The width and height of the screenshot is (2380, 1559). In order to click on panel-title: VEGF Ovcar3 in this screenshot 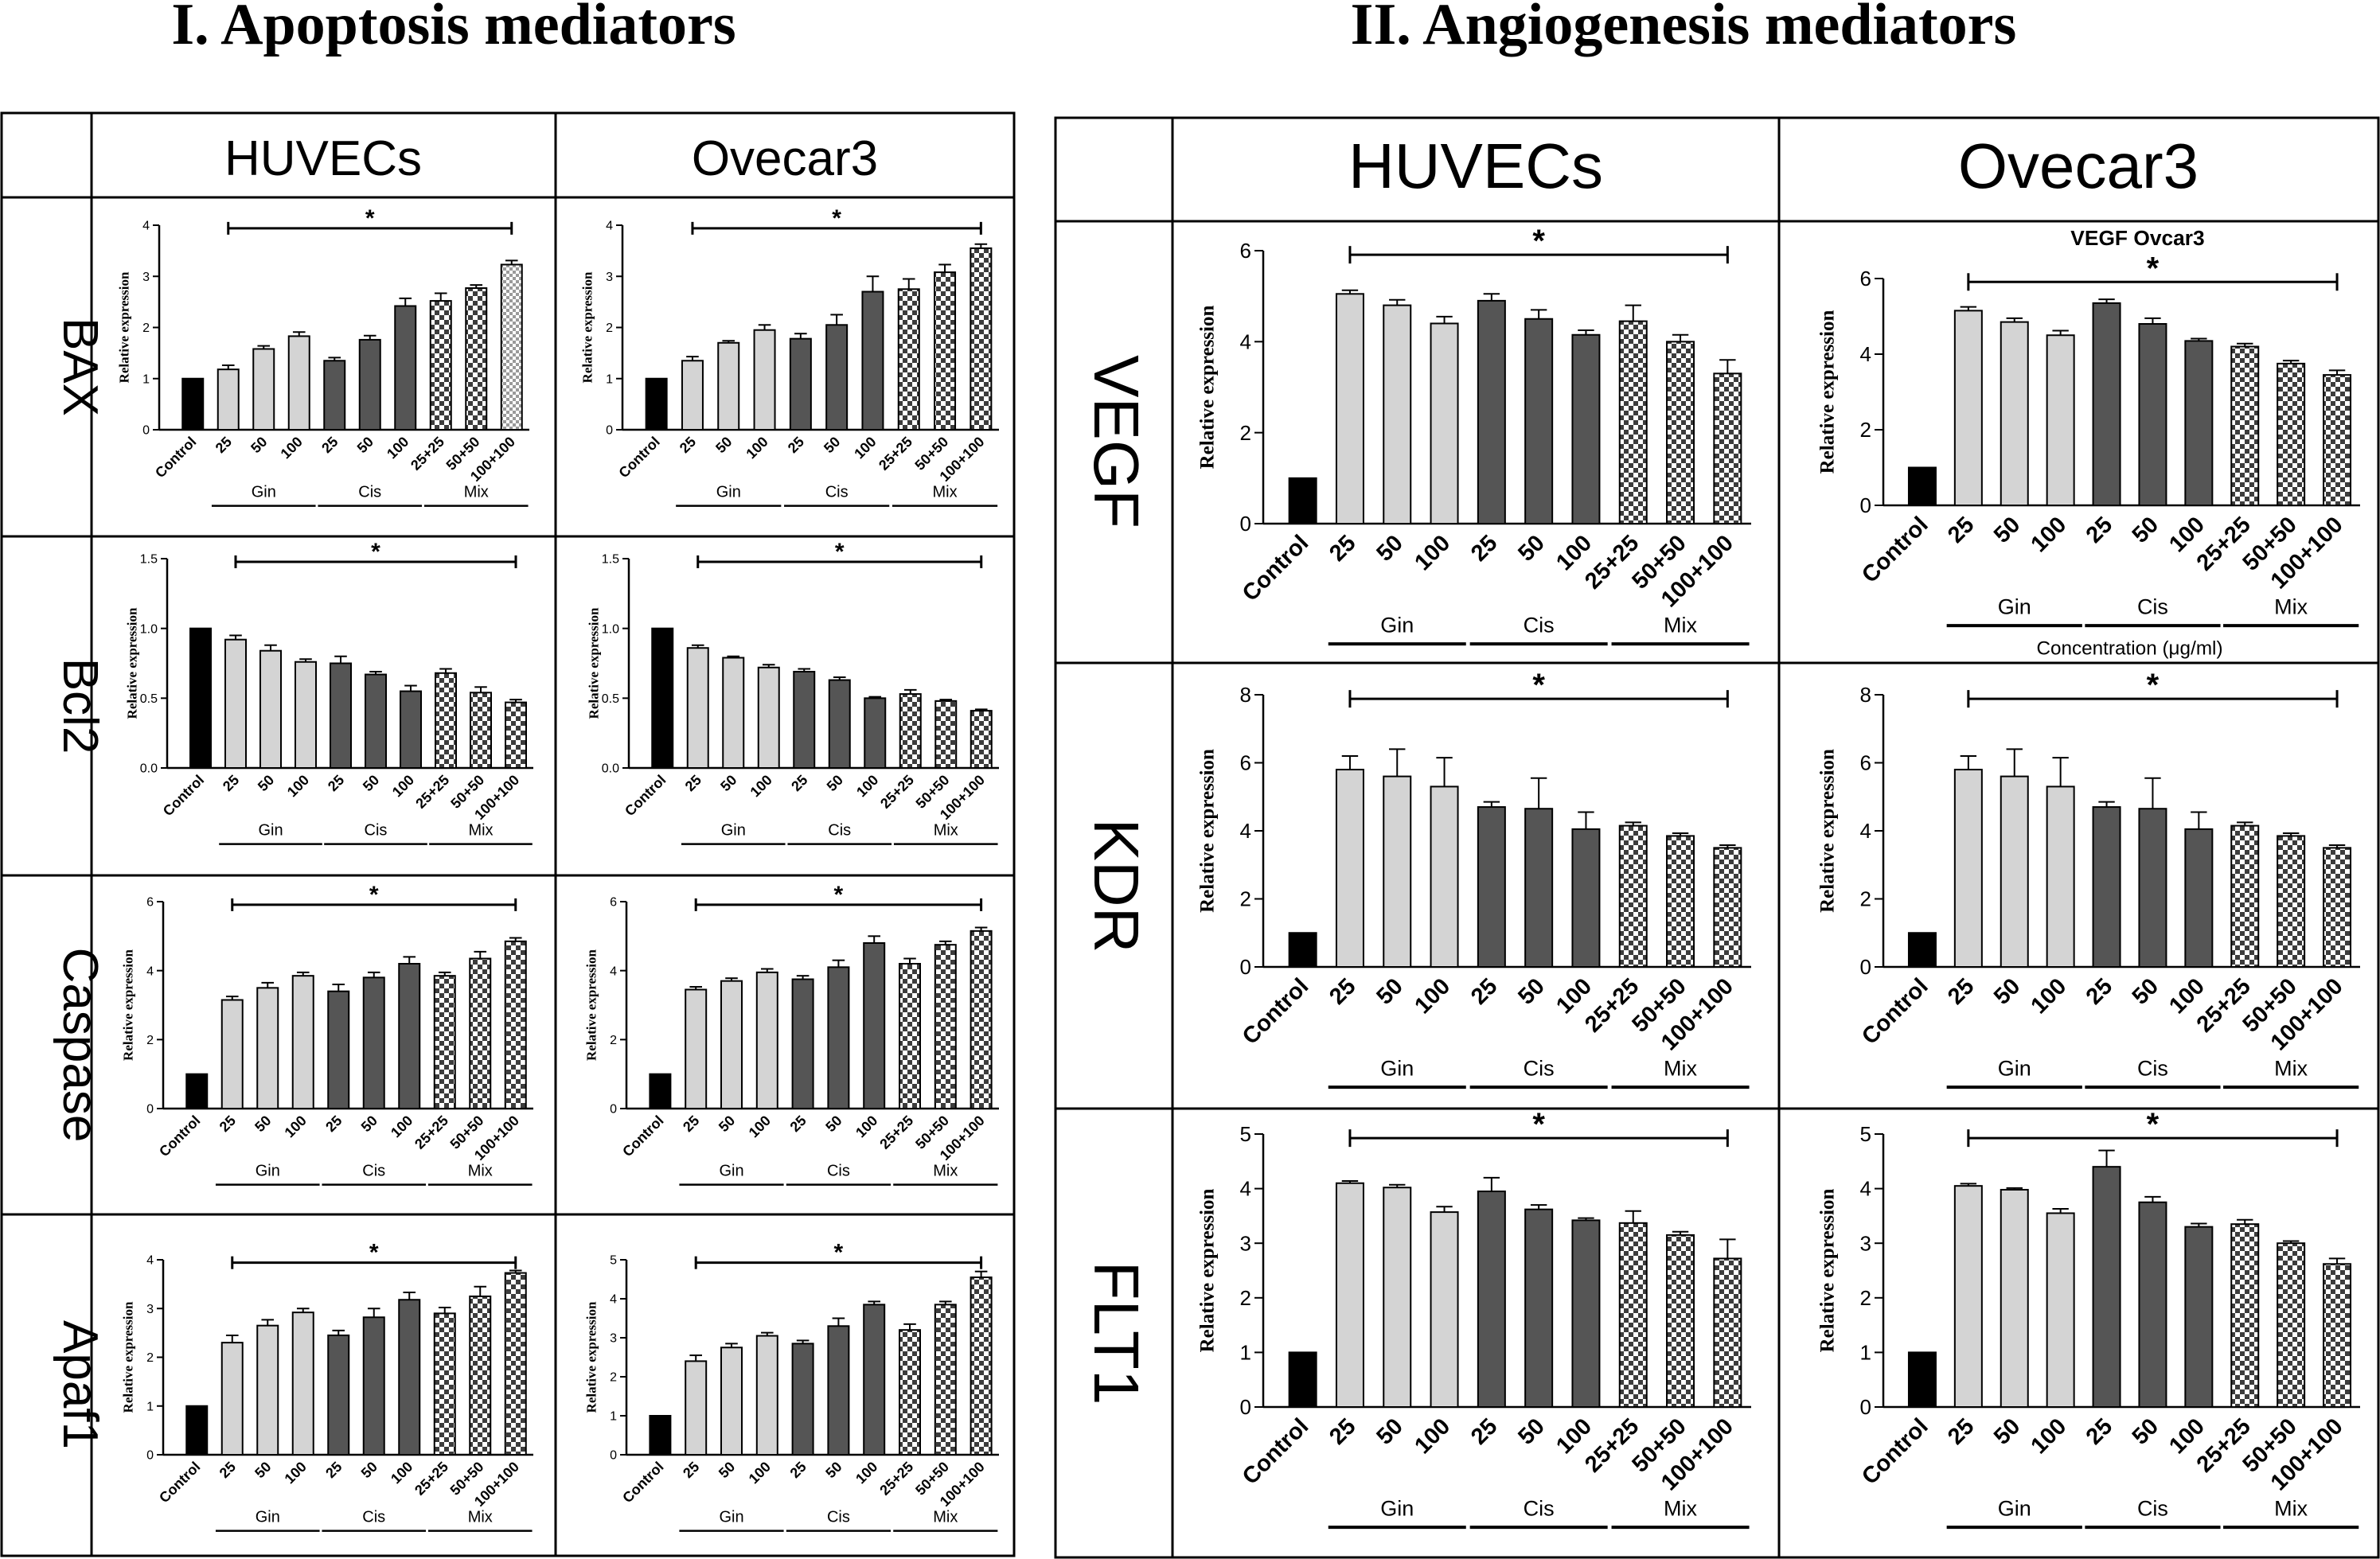, I will do `click(2137, 238)`.